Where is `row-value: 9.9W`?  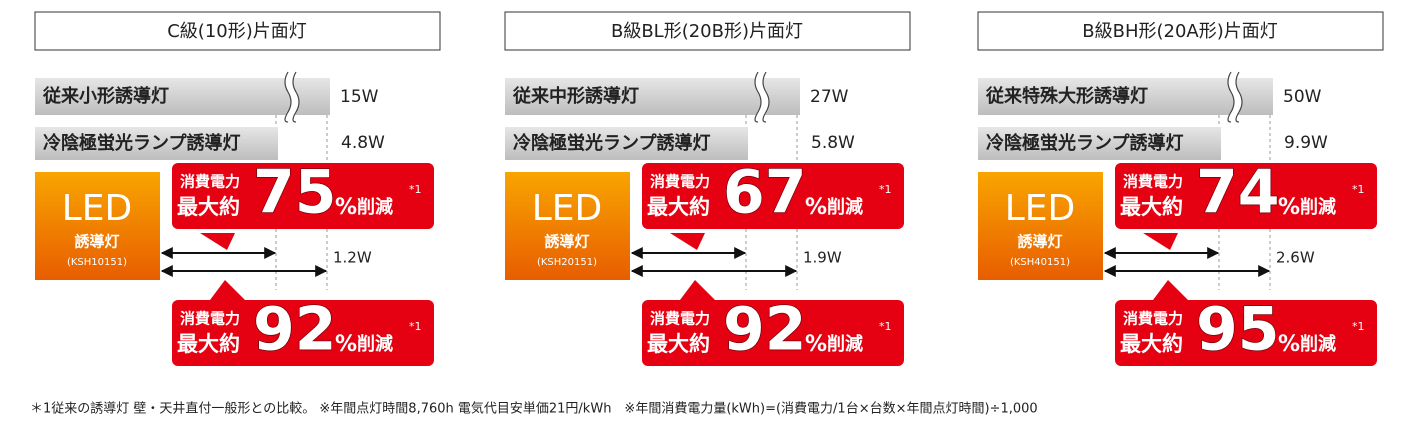
row-value: 9.9W is located at coordinates (1306, 143).